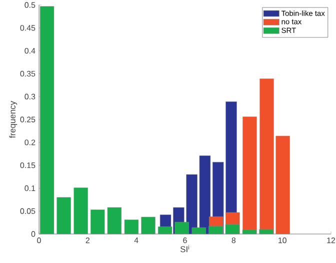 The height and width of the screenshot is (263, 336). I want to click on y-axis-title: frequency, so click(13, 119).